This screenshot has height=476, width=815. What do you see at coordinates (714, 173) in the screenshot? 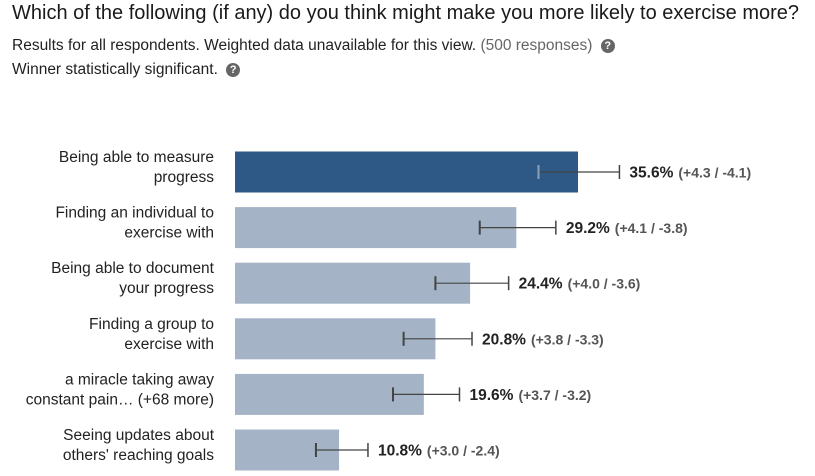
I see `confidence-interval-label: (+4.3 / -4.1)` at bounding box center [714, 173].